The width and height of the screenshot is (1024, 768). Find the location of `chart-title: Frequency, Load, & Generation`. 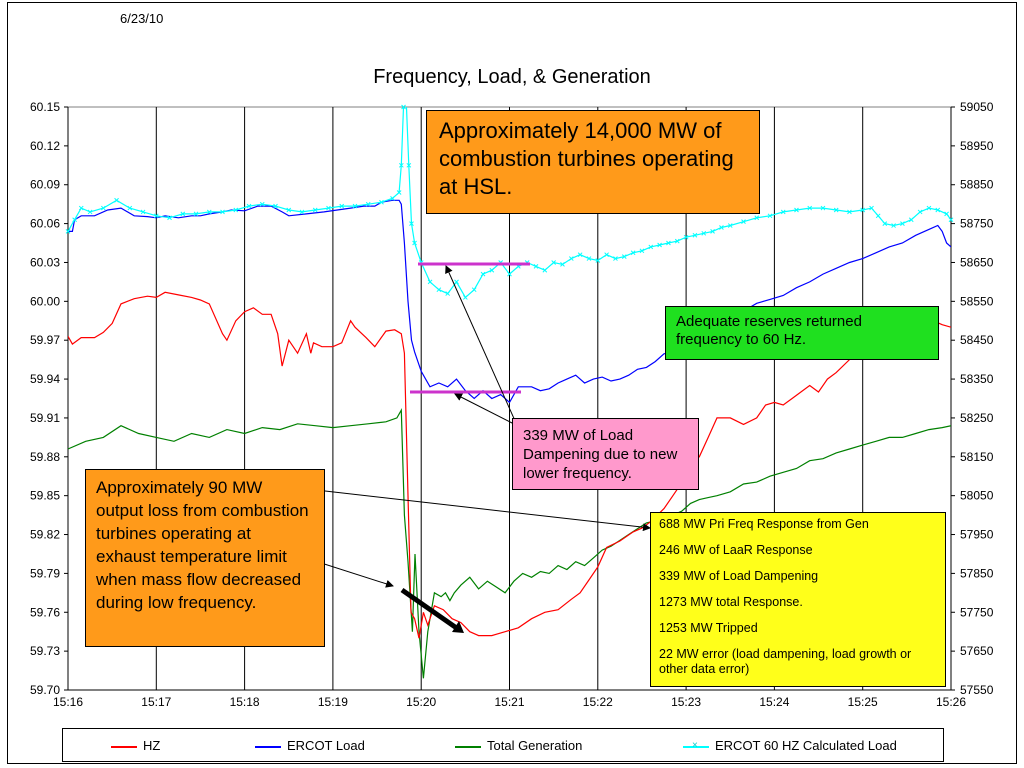

chart-title: Frequency, Load, & Generation is located at coordinates (512, 77).